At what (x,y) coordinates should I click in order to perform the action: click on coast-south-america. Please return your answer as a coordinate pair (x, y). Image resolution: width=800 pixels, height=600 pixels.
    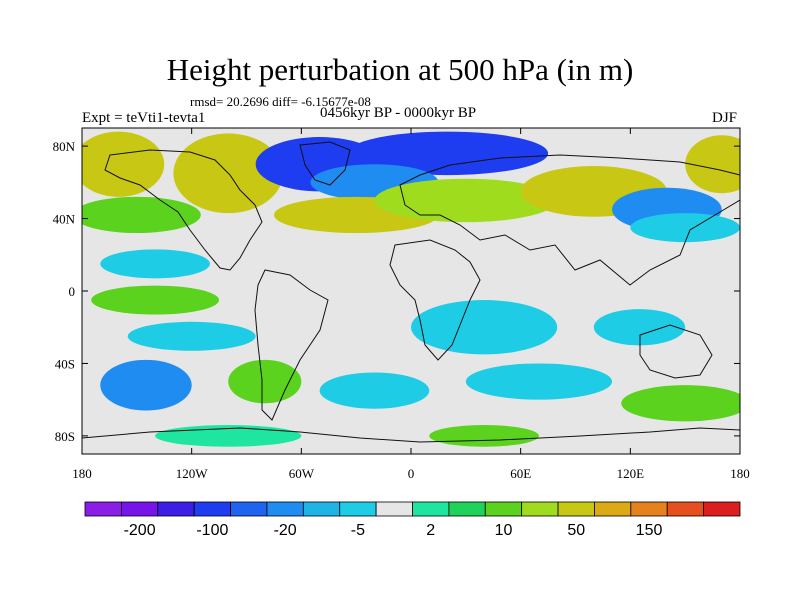
    Looking at the image, I should click on (291, 345).